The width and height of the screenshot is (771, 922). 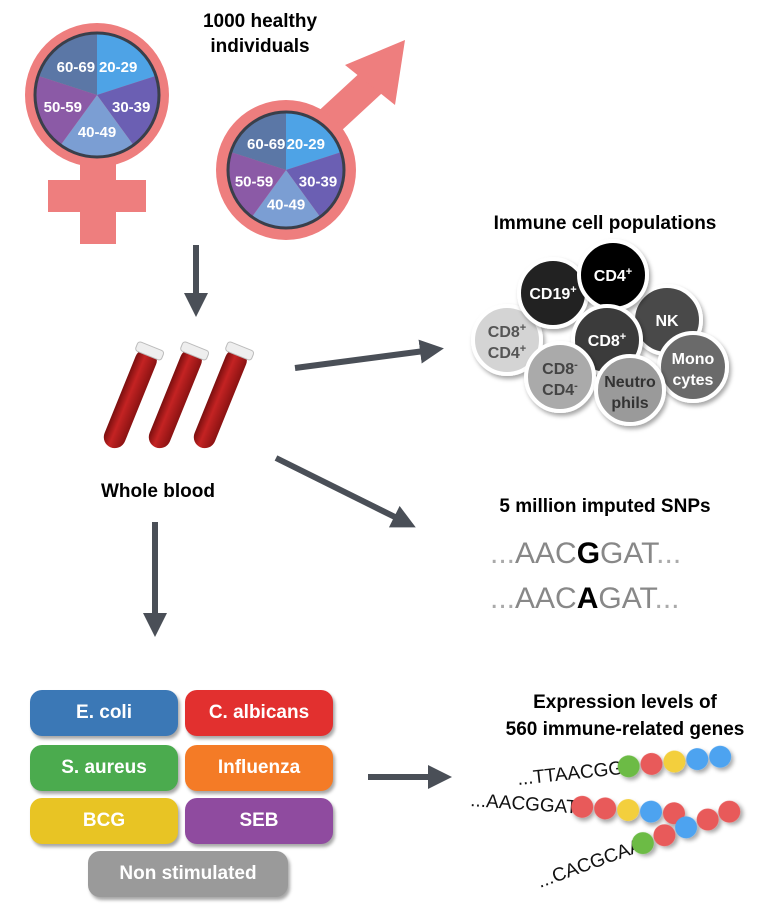 What do you see at coordinates (693, 380) in the screenshot?
I see `cell-label: cytes` at bounding box center [693, 380].